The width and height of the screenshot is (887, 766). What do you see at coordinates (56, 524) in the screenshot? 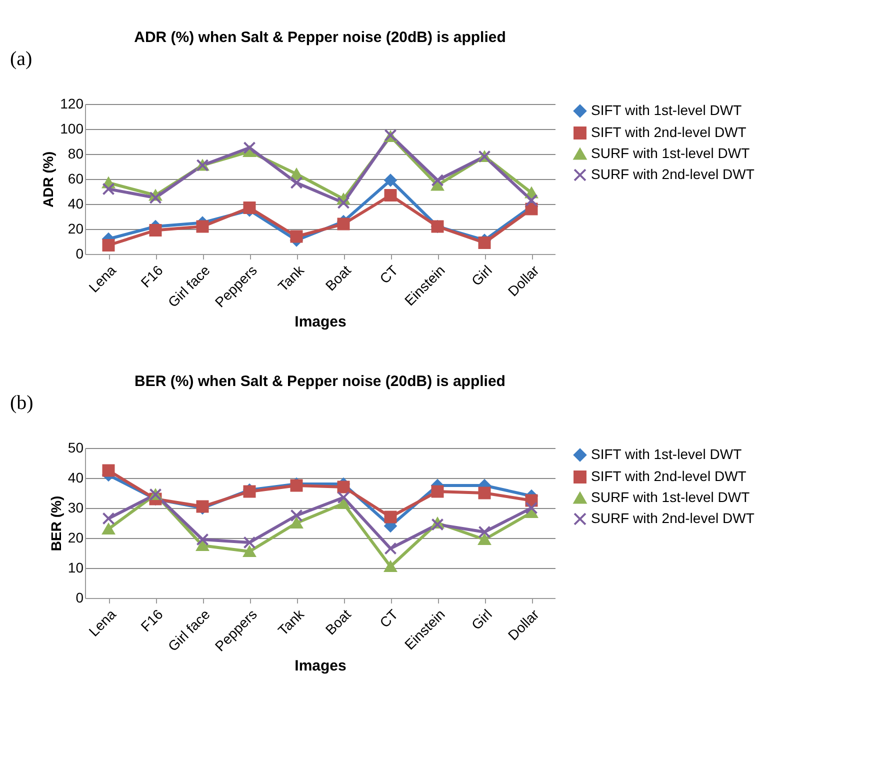
I see `y-axis-title: BER (%)` at bounding box center [56, 524].